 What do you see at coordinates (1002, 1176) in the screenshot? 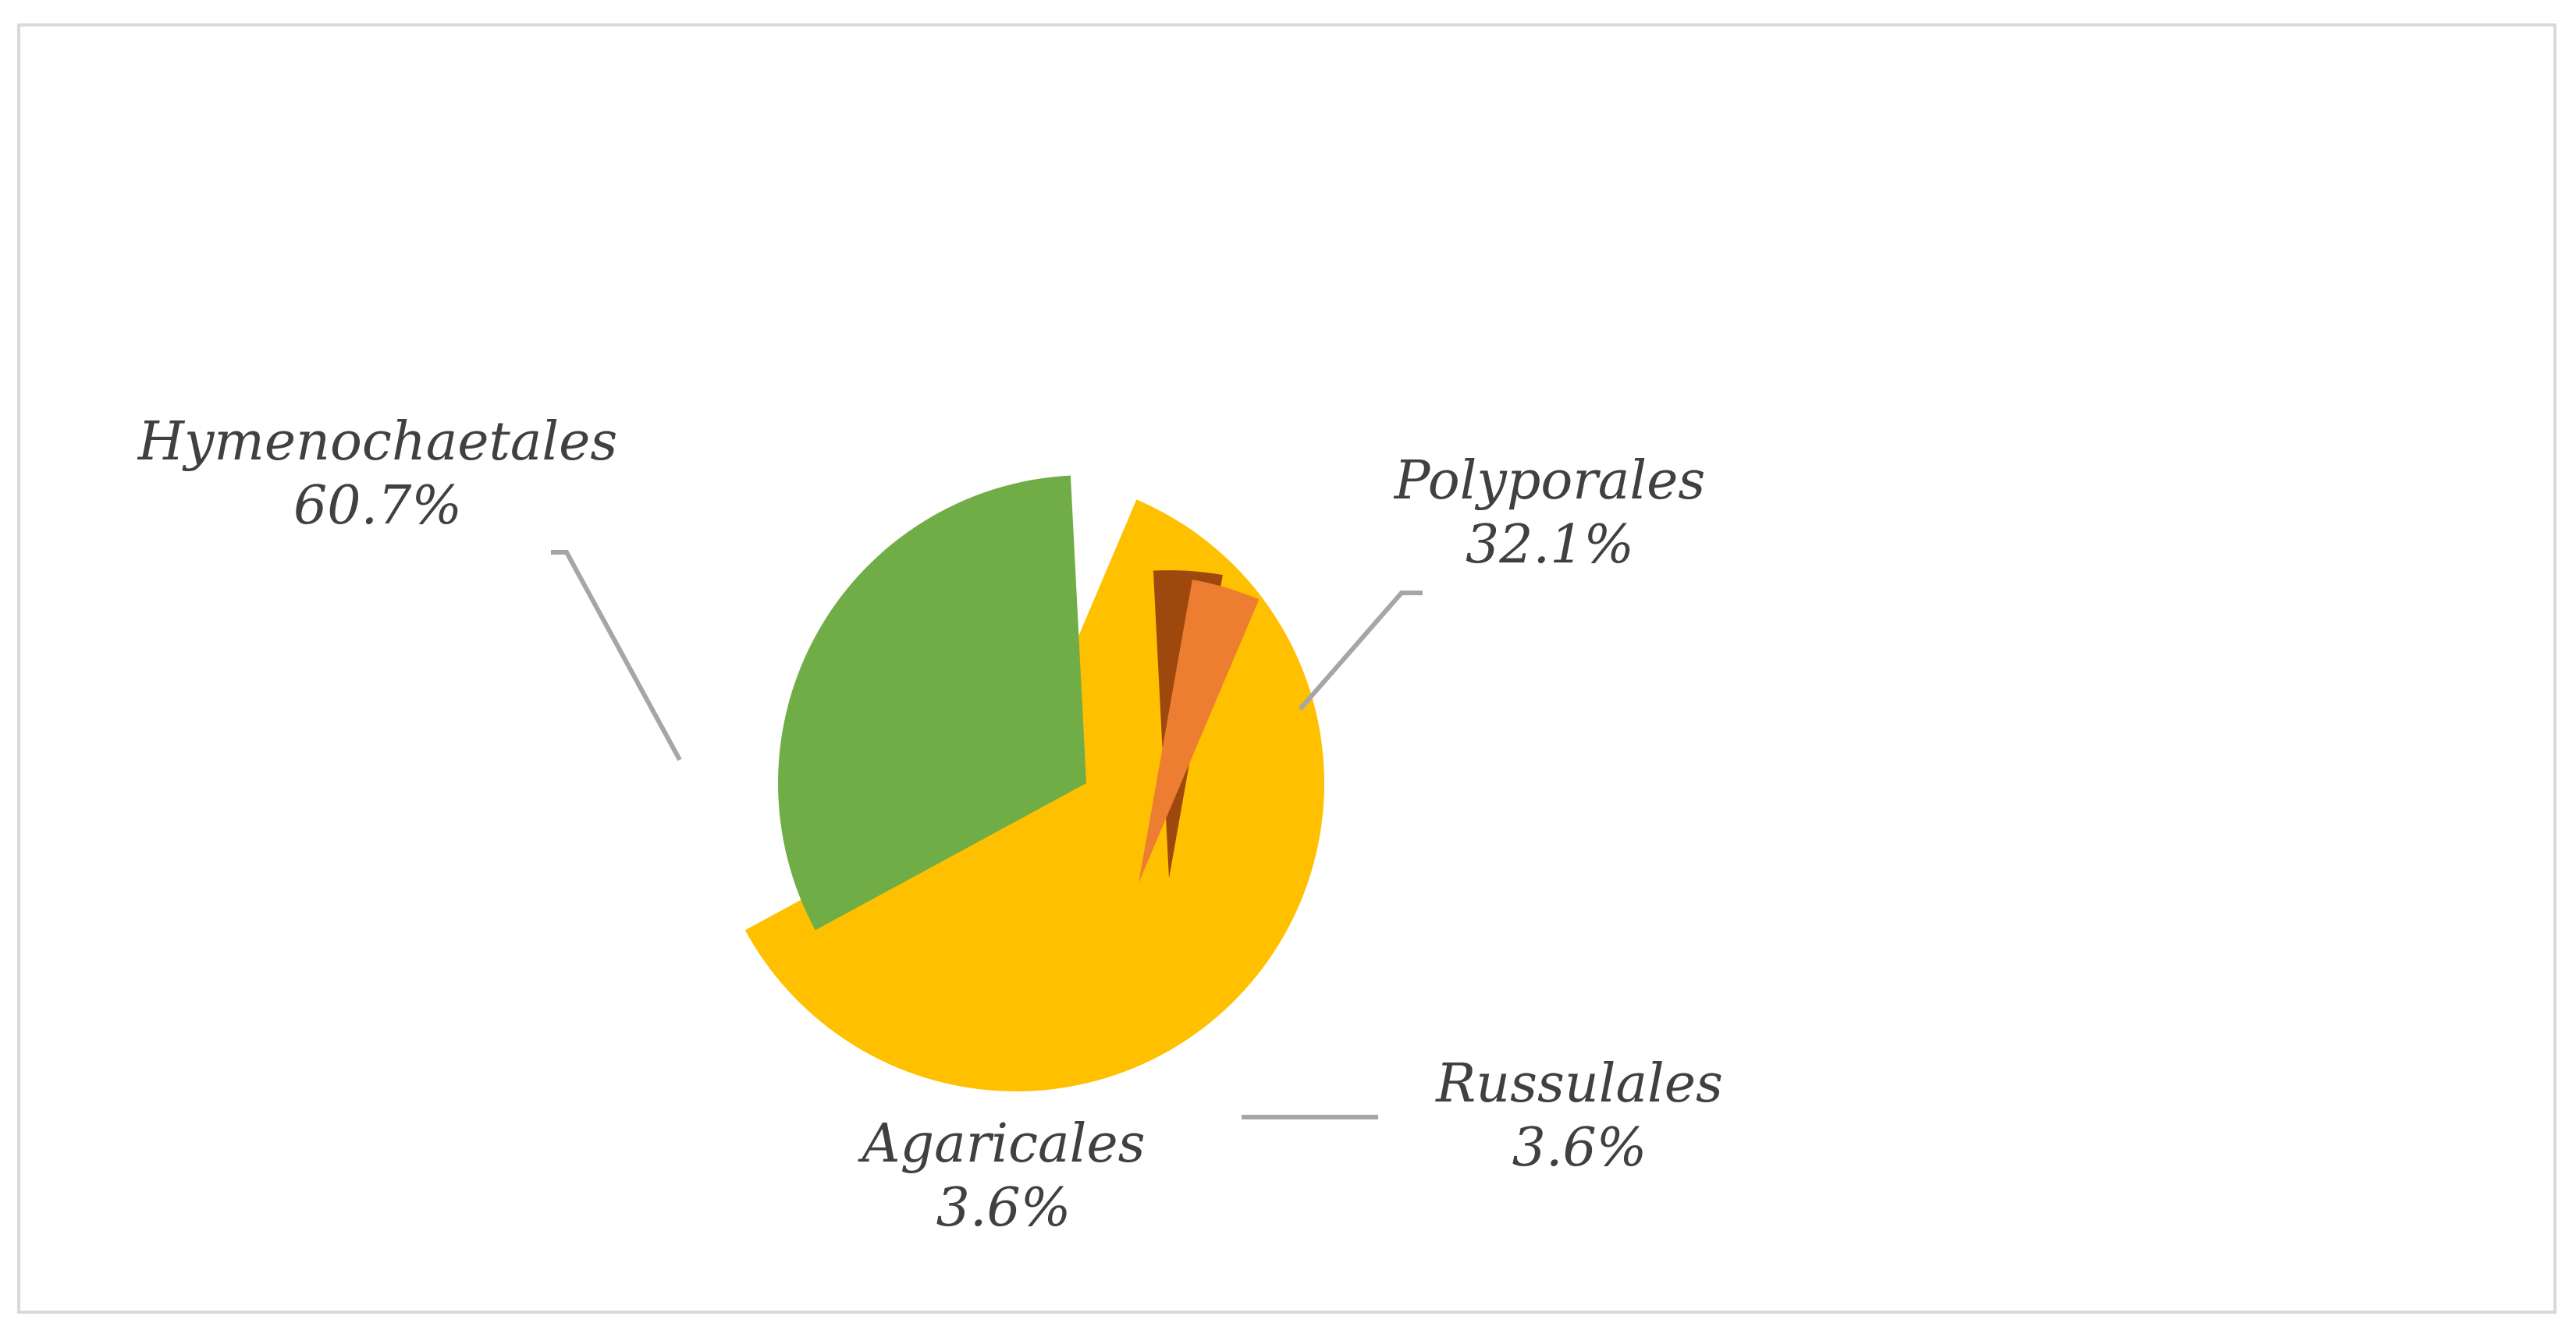
I see `slice-label-agaricales: Agaricales 3.6%` at bounding box center [1002, 1176].